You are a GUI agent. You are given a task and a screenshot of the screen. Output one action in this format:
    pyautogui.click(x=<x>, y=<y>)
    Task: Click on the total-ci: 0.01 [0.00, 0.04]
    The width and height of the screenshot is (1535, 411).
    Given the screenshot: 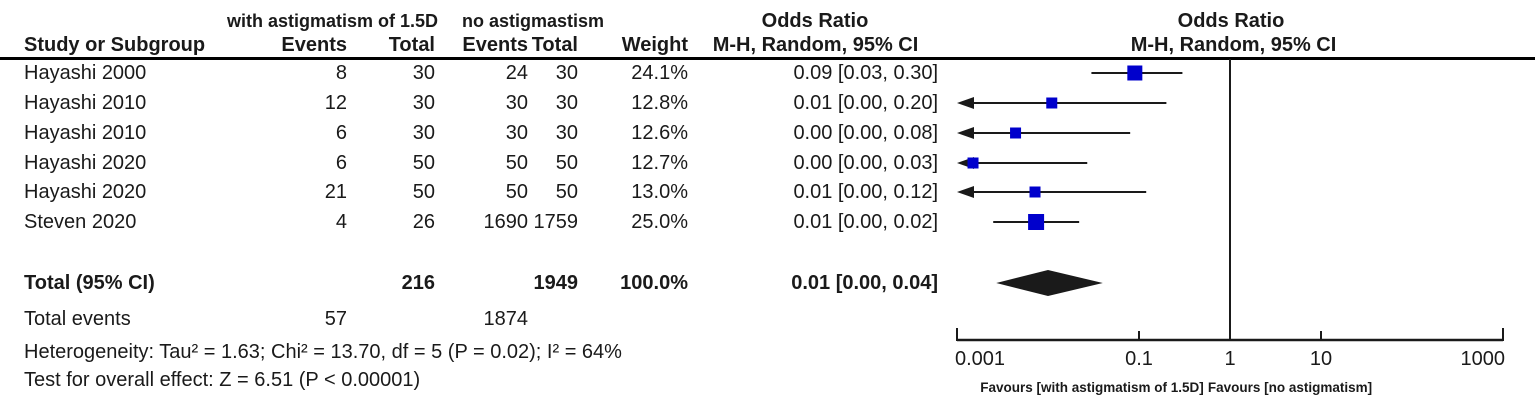 What is the action you would take?
    pyautogui.click(x=864, y=283)
    